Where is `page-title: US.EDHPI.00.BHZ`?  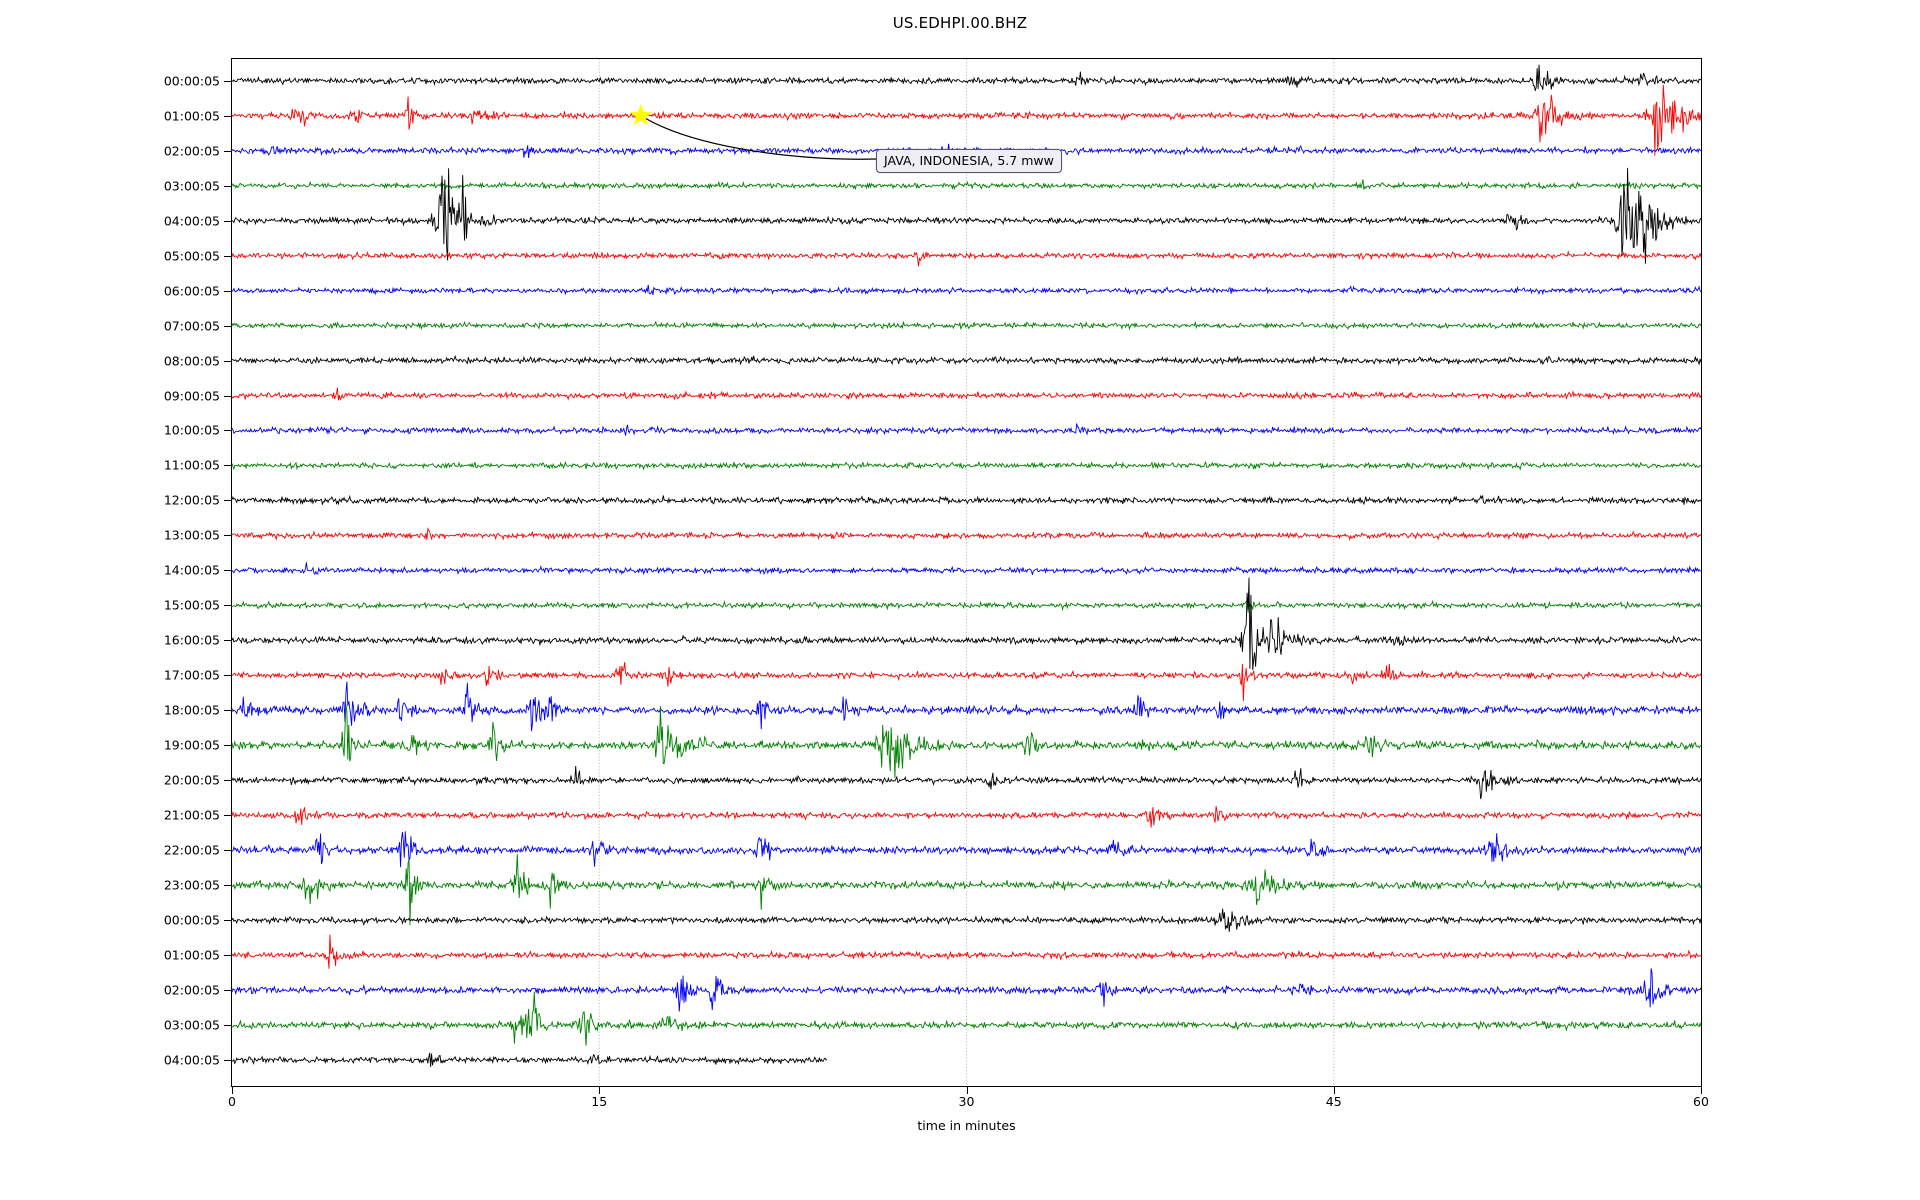
page-title: US.EDHPI.00.BHZ is located at coordinates (960, 23).